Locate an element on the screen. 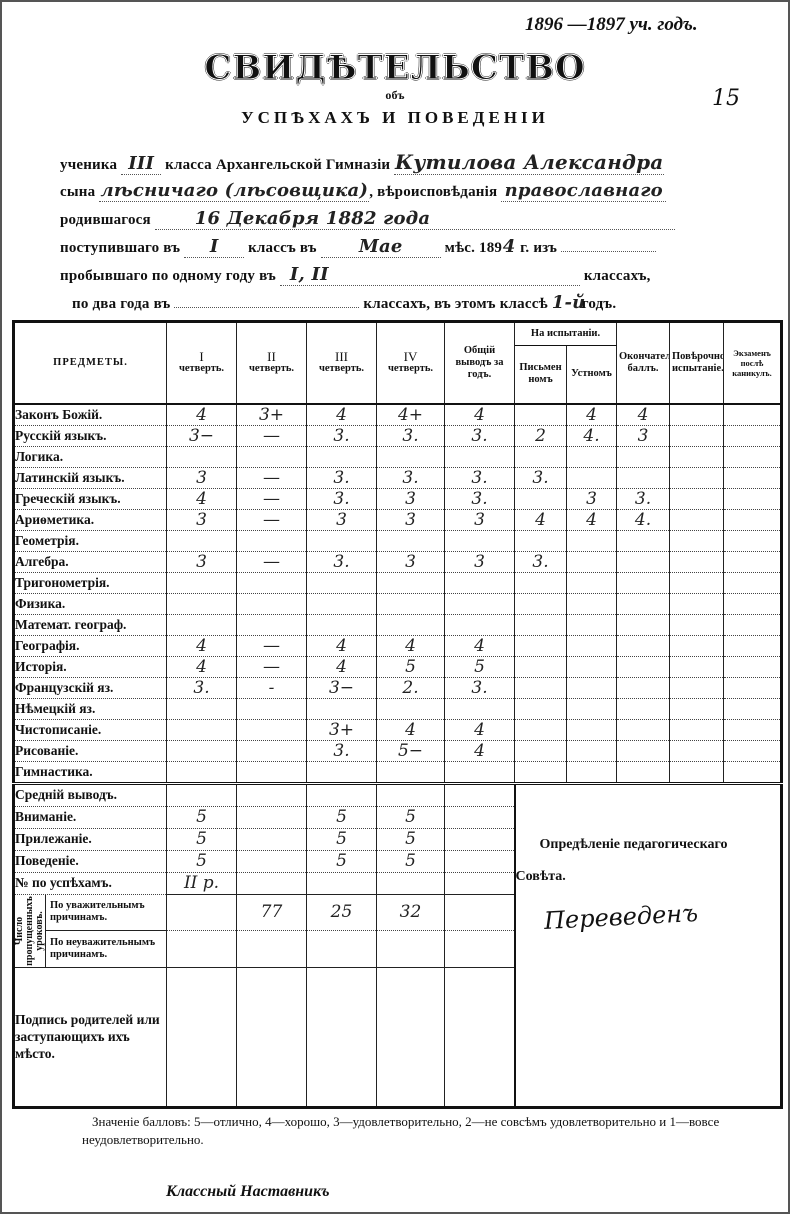  page-number: 15 is located at coordinates (726, 98).